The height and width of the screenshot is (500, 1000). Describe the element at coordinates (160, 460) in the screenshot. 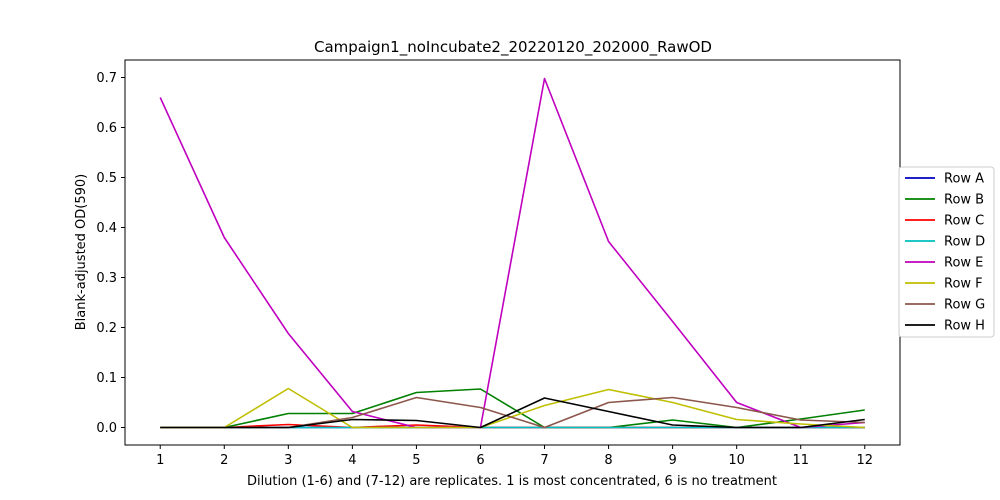

I see `x-tick-label: 1` at that location.